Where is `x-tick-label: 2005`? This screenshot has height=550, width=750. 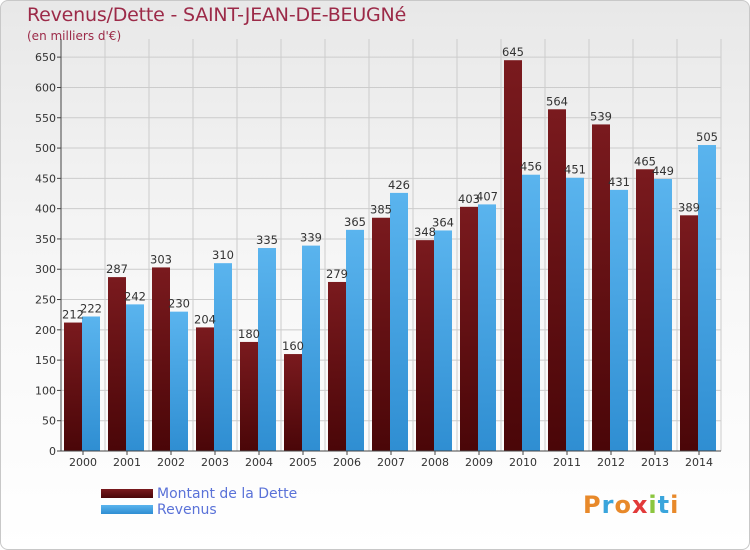 x-tick-label: 2005 is located at coordinates (303, 462).